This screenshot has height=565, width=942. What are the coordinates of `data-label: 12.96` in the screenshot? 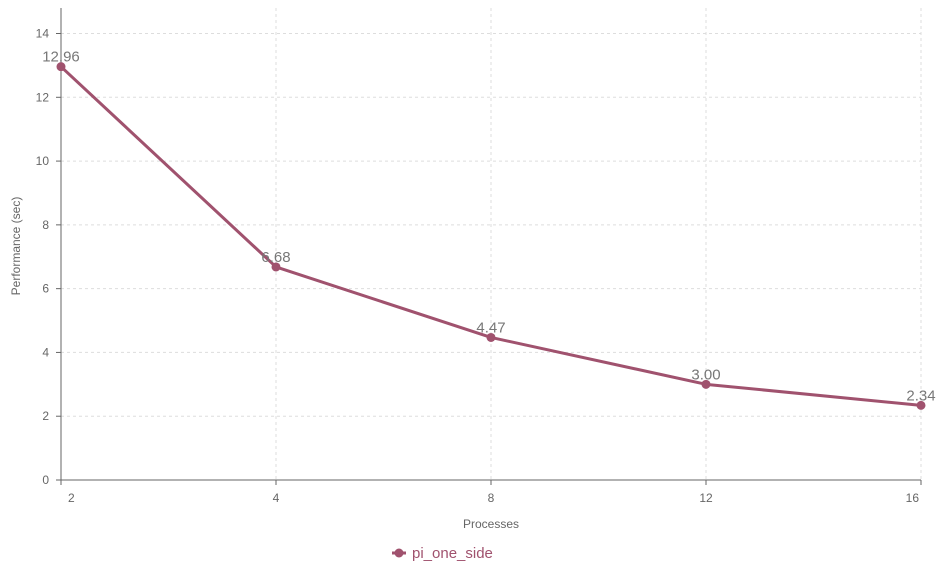 It's located at (61, 57).